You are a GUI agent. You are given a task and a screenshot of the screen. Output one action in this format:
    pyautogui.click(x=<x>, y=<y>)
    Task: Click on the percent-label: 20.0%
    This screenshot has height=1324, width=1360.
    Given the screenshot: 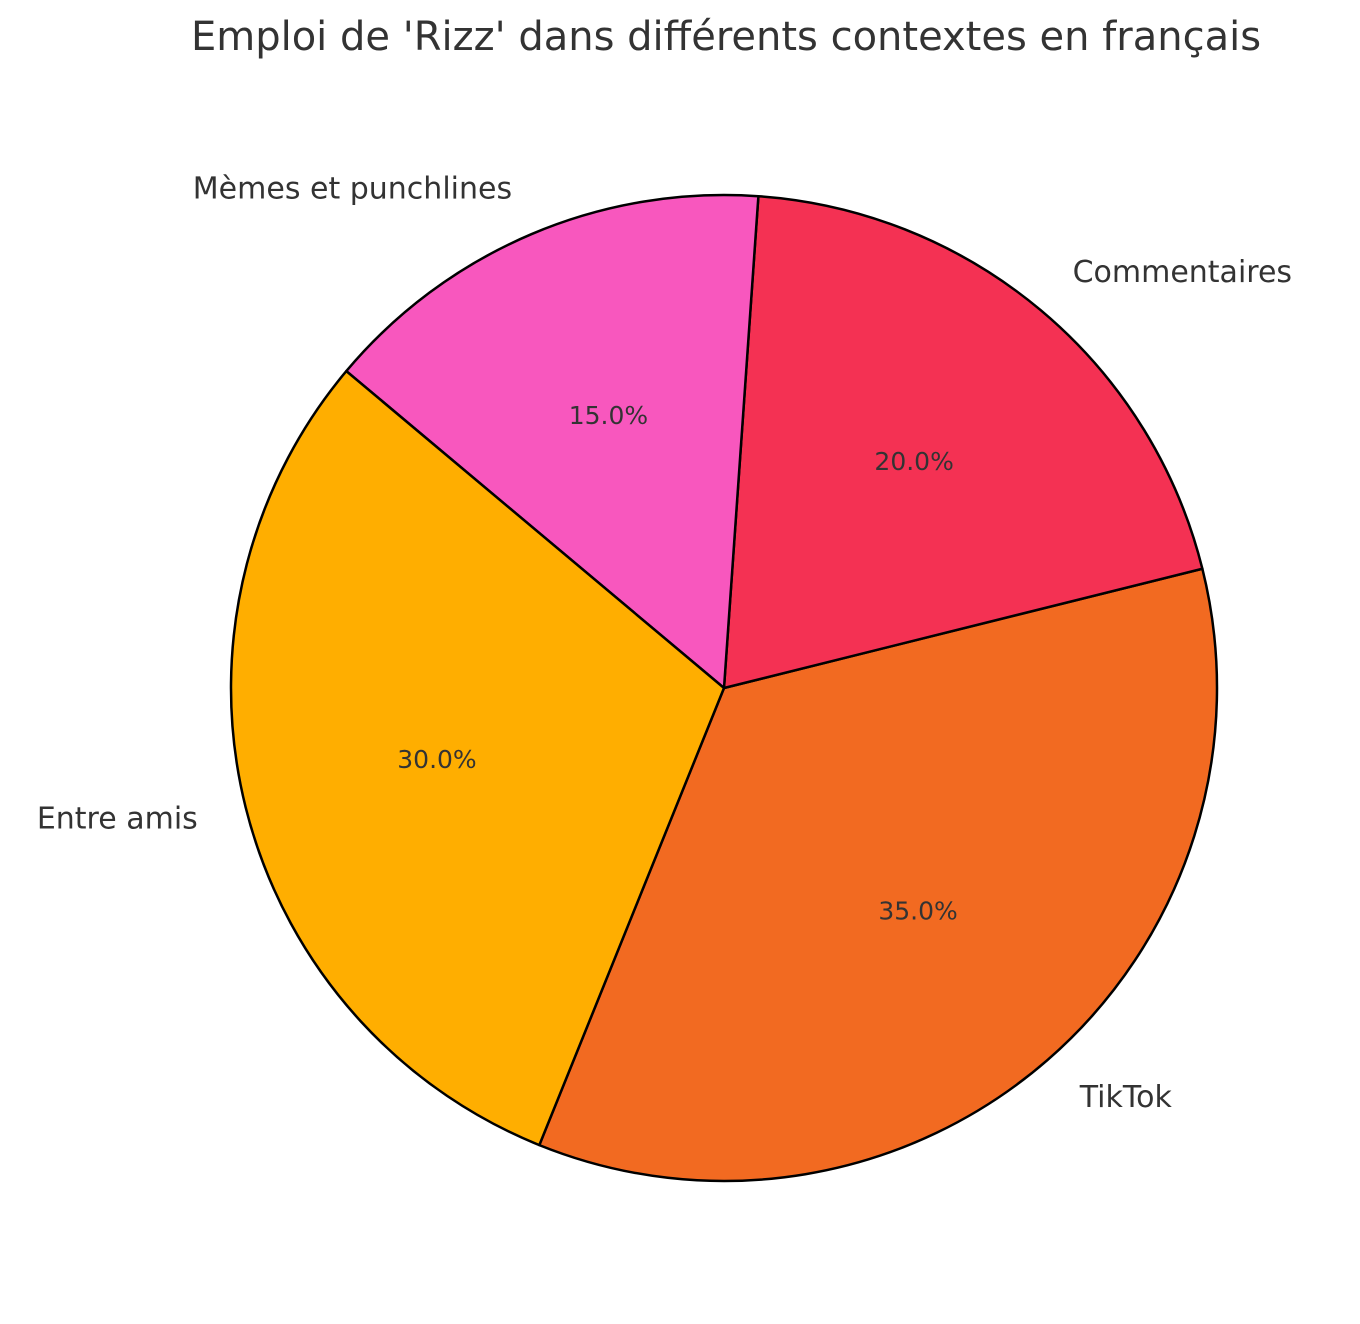 What is the action you would take?
    pyautogui.click(x=913, y=461)
    